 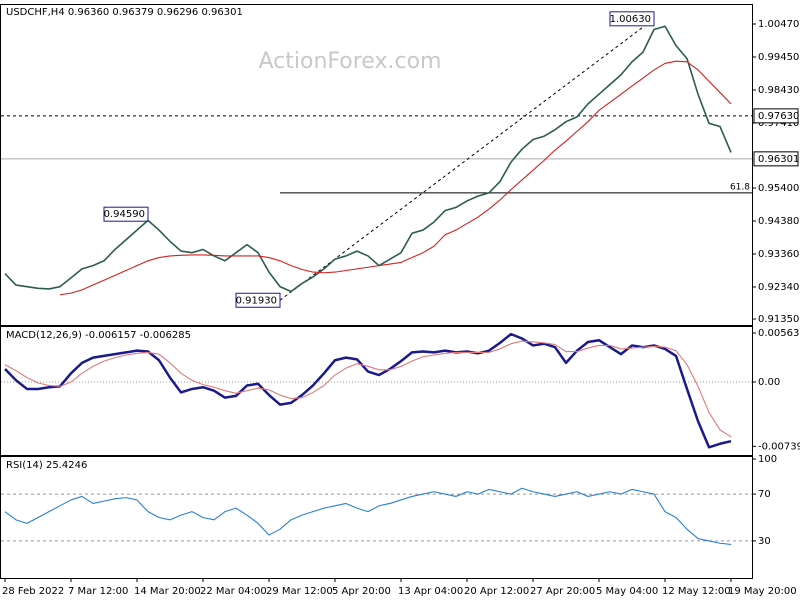 What do you see at coordinates (762, 591) in the screenshot?
I see `x-tick-label: 19 May 20:00` at bounding box center [762, 591].